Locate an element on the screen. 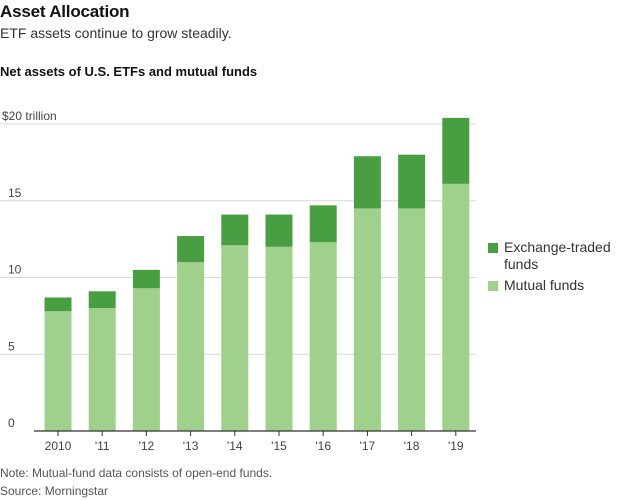  x-tick-label: '17 is located at coordinates (368, 446).